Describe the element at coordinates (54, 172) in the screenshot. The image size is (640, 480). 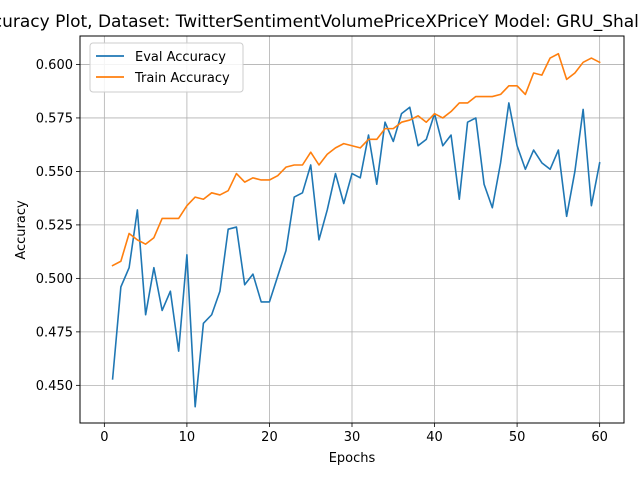
I see `y-tick-label: 0.550` at that location.